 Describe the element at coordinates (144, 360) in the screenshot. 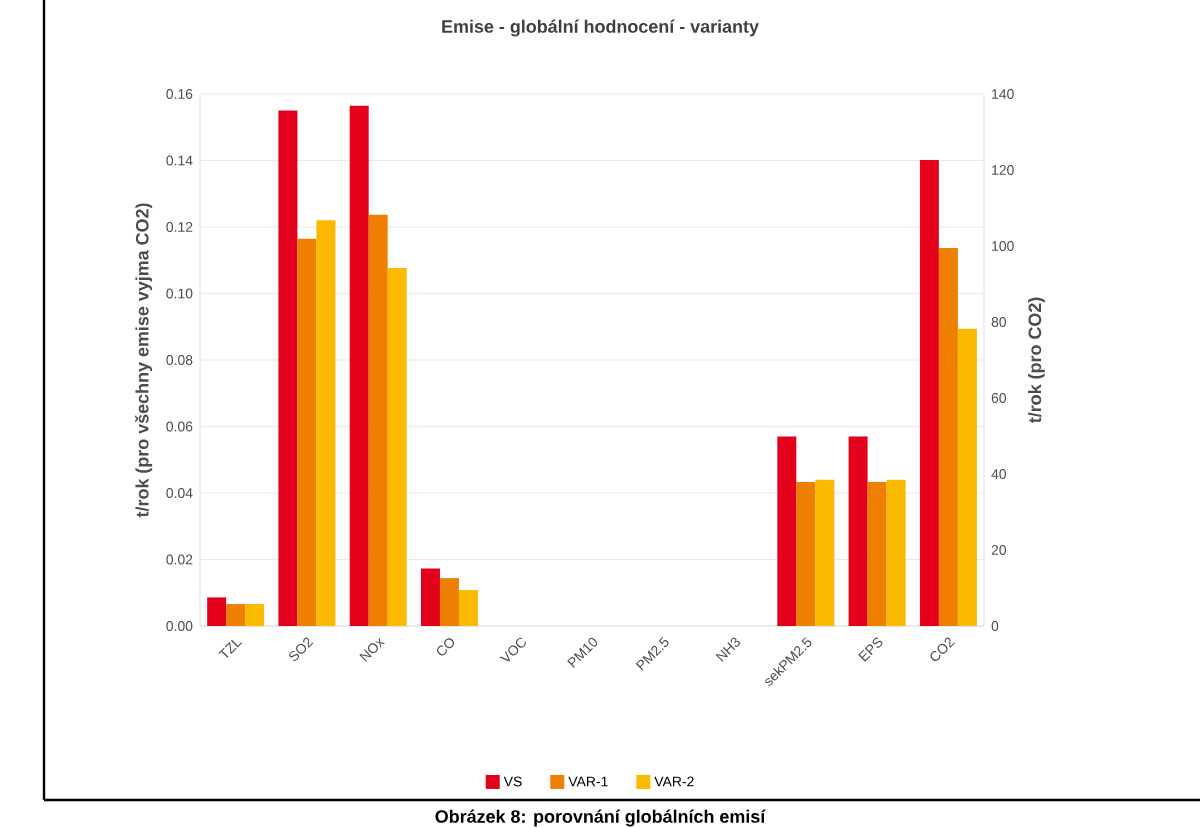

I see `y-axis-title: t/rok (pro všechny emise vyjma CO2)` at that location.